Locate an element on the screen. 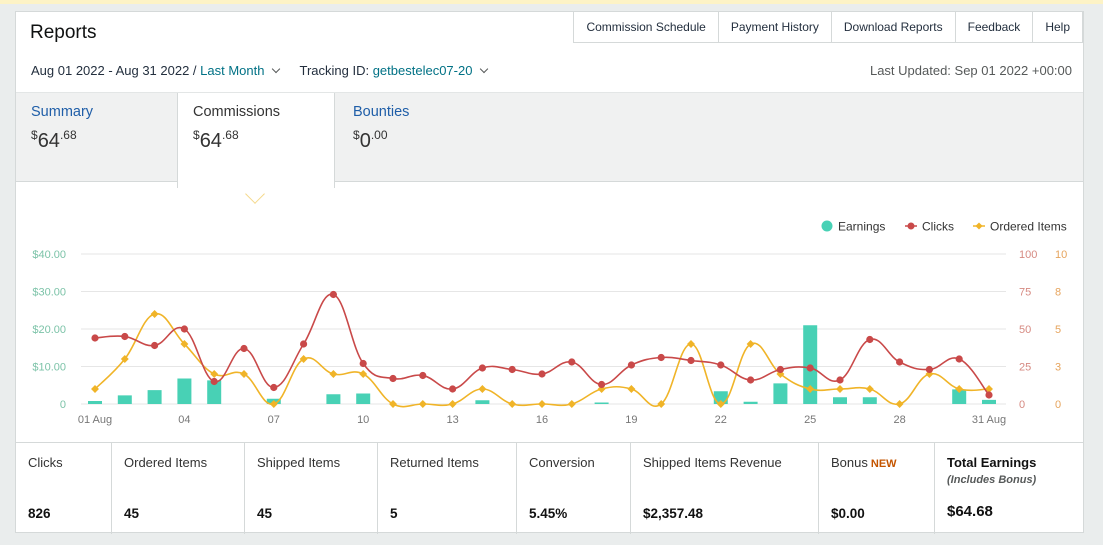 This screenshot has width=1103, height=545. stat-returned-items: Returned Items 5 is located at coordinates (447, 488).